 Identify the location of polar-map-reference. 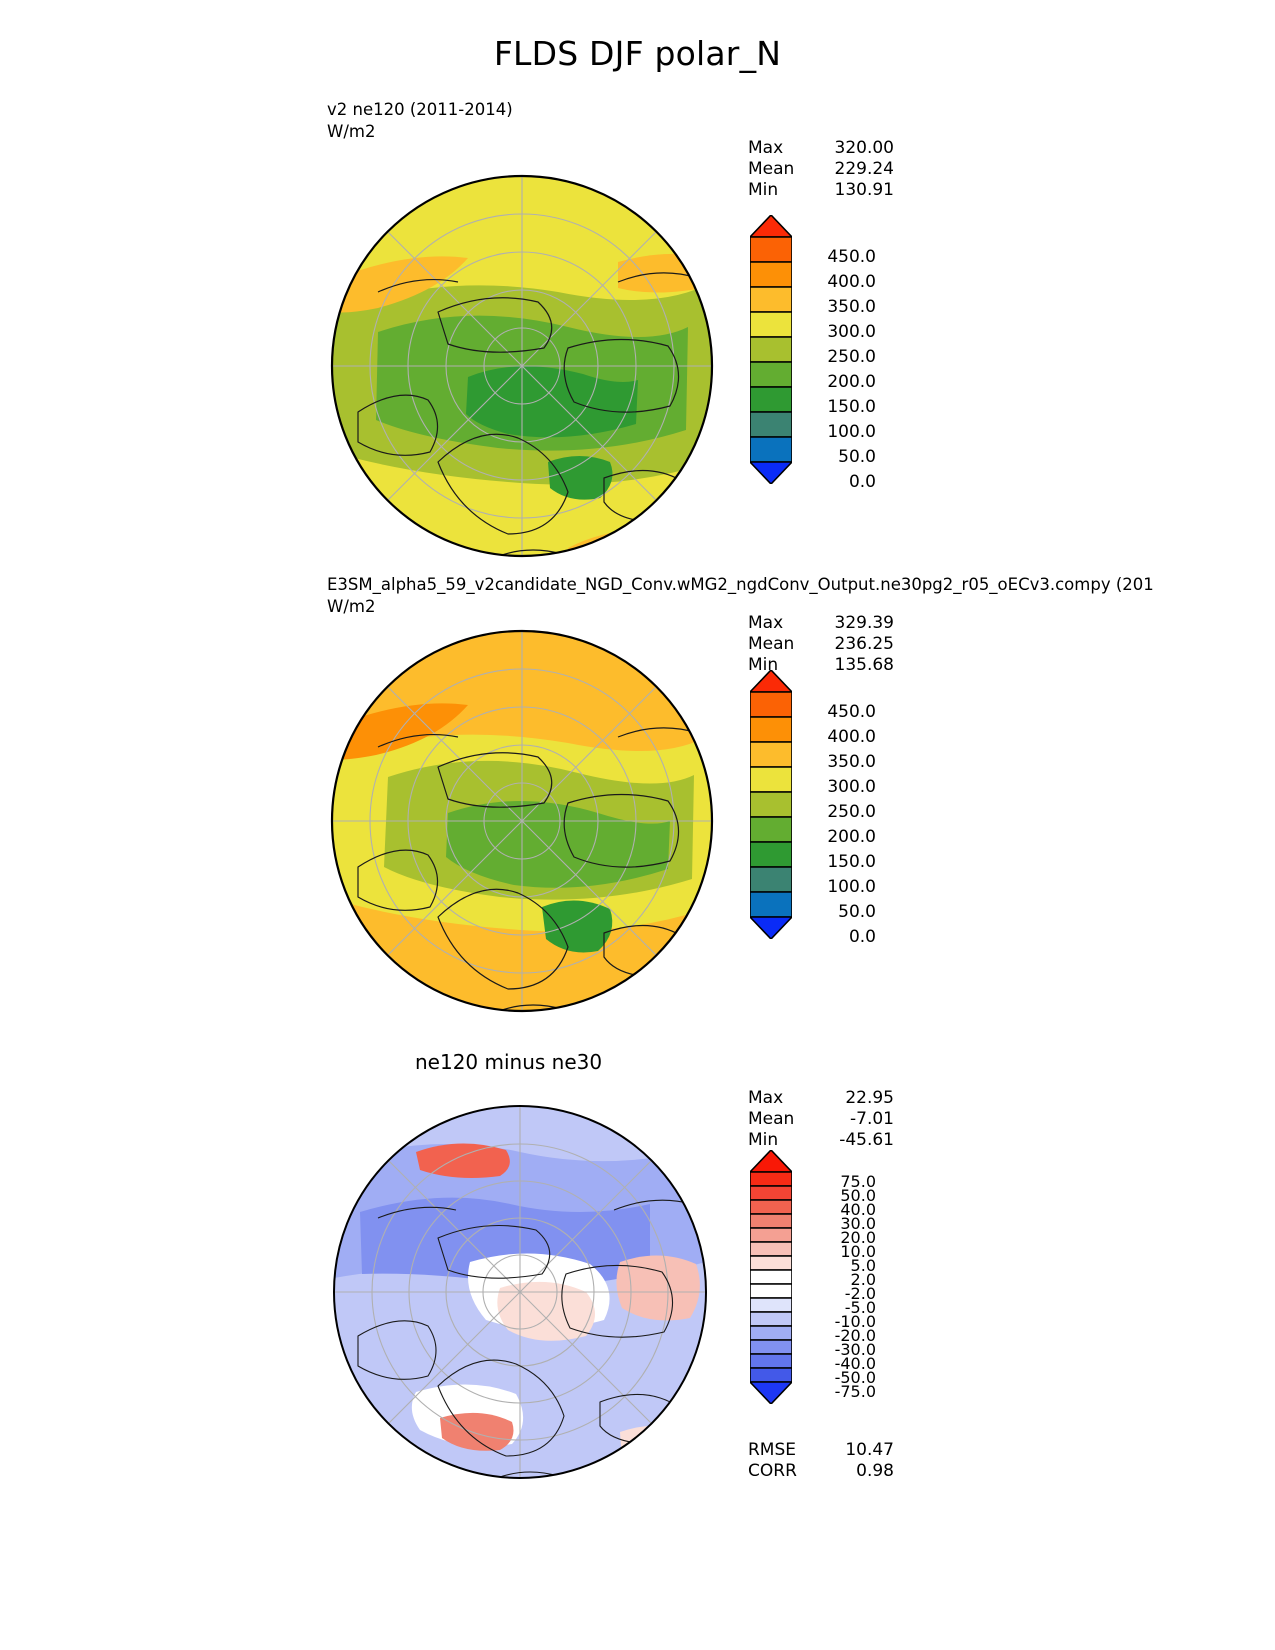
(522, 821).